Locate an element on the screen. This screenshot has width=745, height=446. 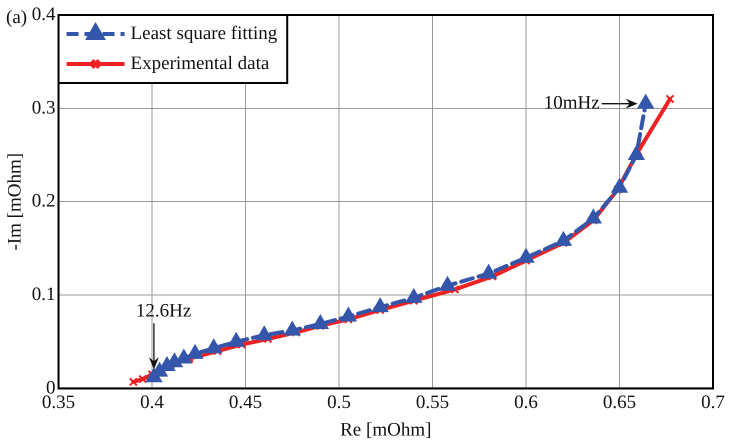
x-tick-label: 0.6 is located at coordinates (526, 402).